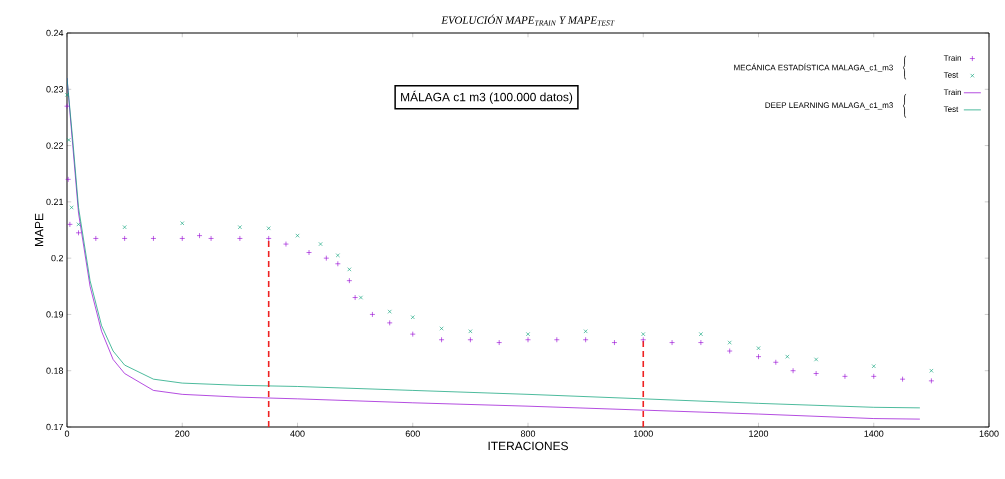 The image size is (1005, 479). Describe the element at coordinates (759, 433) in the screenshot. I see `x-tick-label: 1200` at that location.